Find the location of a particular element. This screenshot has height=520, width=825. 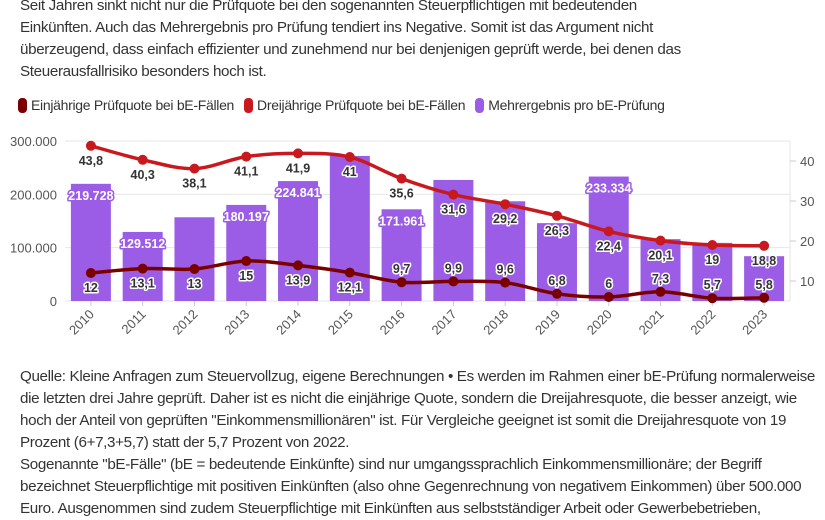

legend-item-dreijaehrig: Dreijährige Prüfquote bei bE-Fällen is located at coordinates (355, 105).